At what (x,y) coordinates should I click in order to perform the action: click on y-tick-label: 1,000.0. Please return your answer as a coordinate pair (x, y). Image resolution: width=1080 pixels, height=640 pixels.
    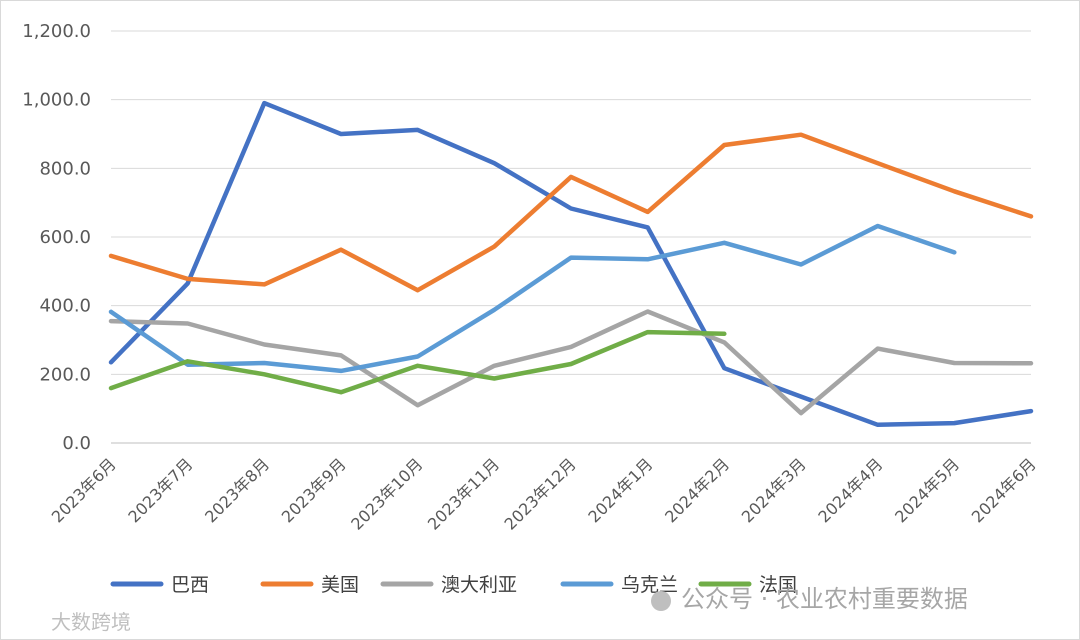
    Looking at the image, I should click on (56, 100).